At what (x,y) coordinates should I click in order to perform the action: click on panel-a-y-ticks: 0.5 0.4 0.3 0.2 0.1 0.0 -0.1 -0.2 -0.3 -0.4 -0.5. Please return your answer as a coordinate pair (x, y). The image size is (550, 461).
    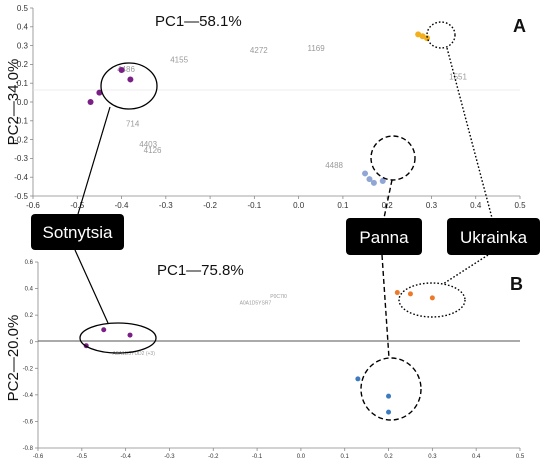
    Looking at the image, I should click on (23, 102).